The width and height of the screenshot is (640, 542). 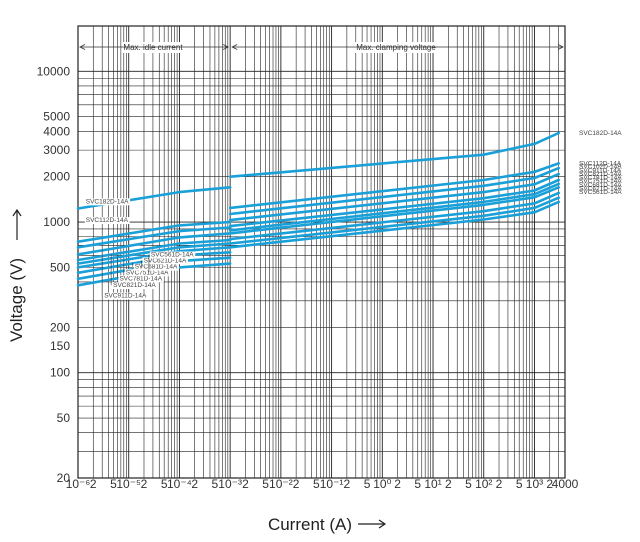 I want to click on x-tick-label: 10³, so click(x=534, y=484).